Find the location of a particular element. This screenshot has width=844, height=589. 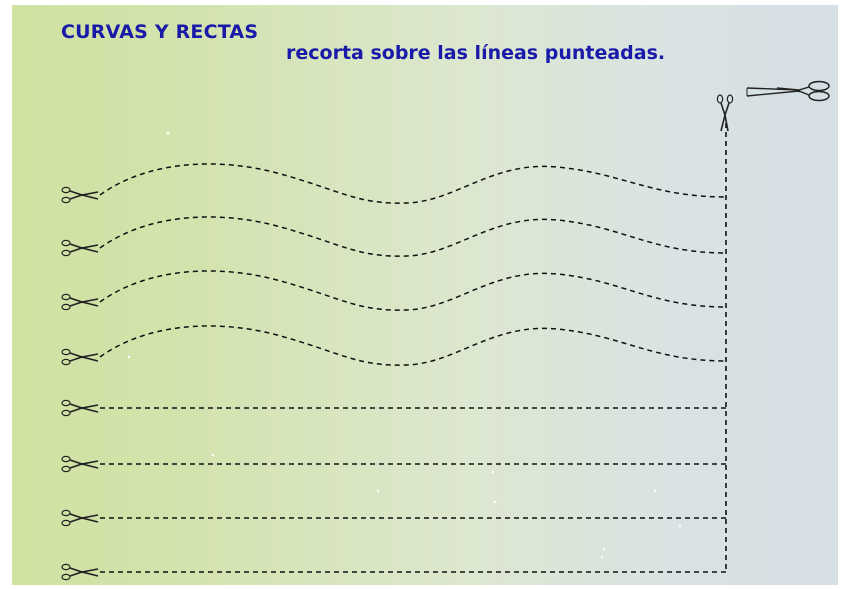

instruction-text: recorta sobre las líneas punteadas. is located at coordinates (476, 53).